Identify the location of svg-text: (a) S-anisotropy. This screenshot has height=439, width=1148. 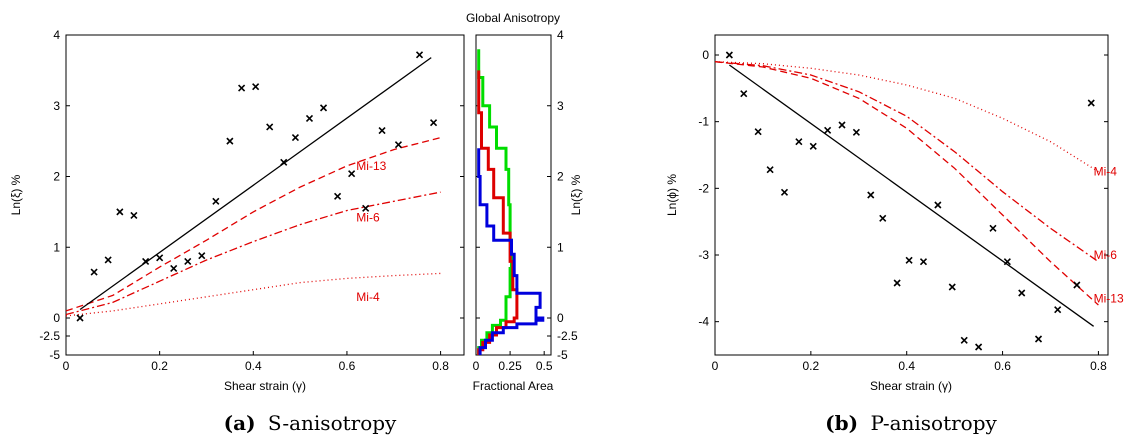
(310, 423).